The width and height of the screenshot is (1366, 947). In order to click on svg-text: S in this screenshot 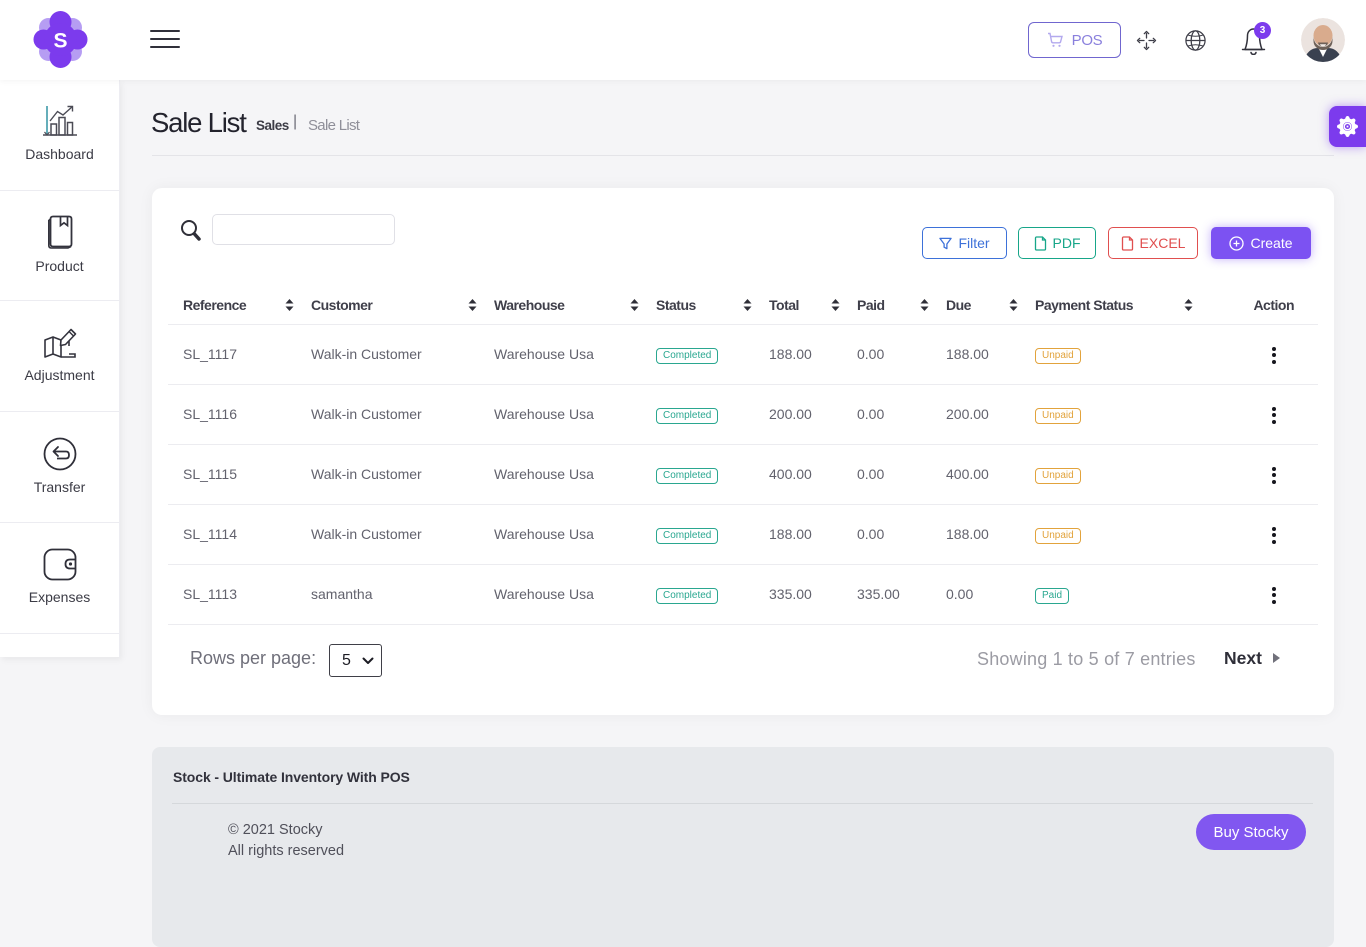, I will do `click(60, 41)`.